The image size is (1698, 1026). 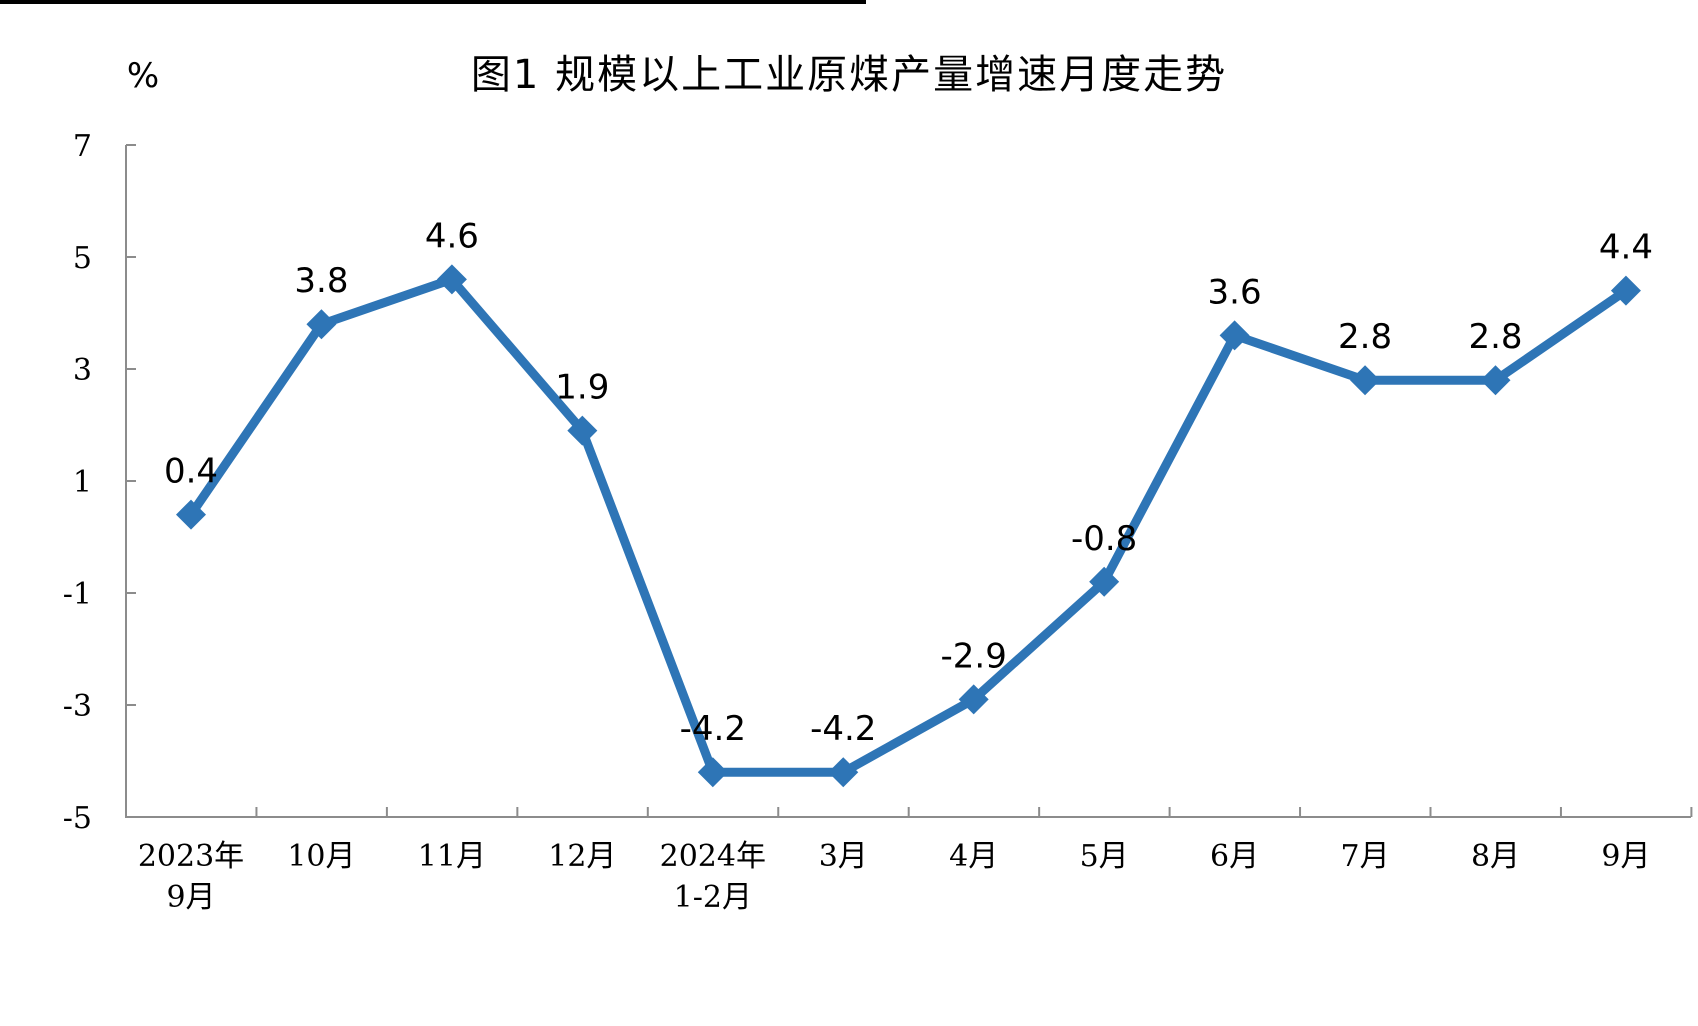 What do you see at coordinates (452, 856) in the screenshot?
I see `x-axis-category-label: 11月` at bounding box center [452, 856].